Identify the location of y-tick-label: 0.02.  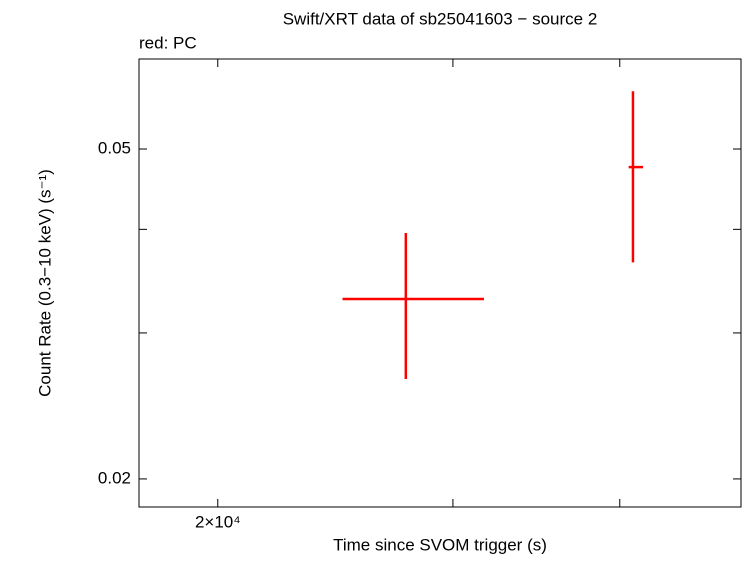
(114, 477).